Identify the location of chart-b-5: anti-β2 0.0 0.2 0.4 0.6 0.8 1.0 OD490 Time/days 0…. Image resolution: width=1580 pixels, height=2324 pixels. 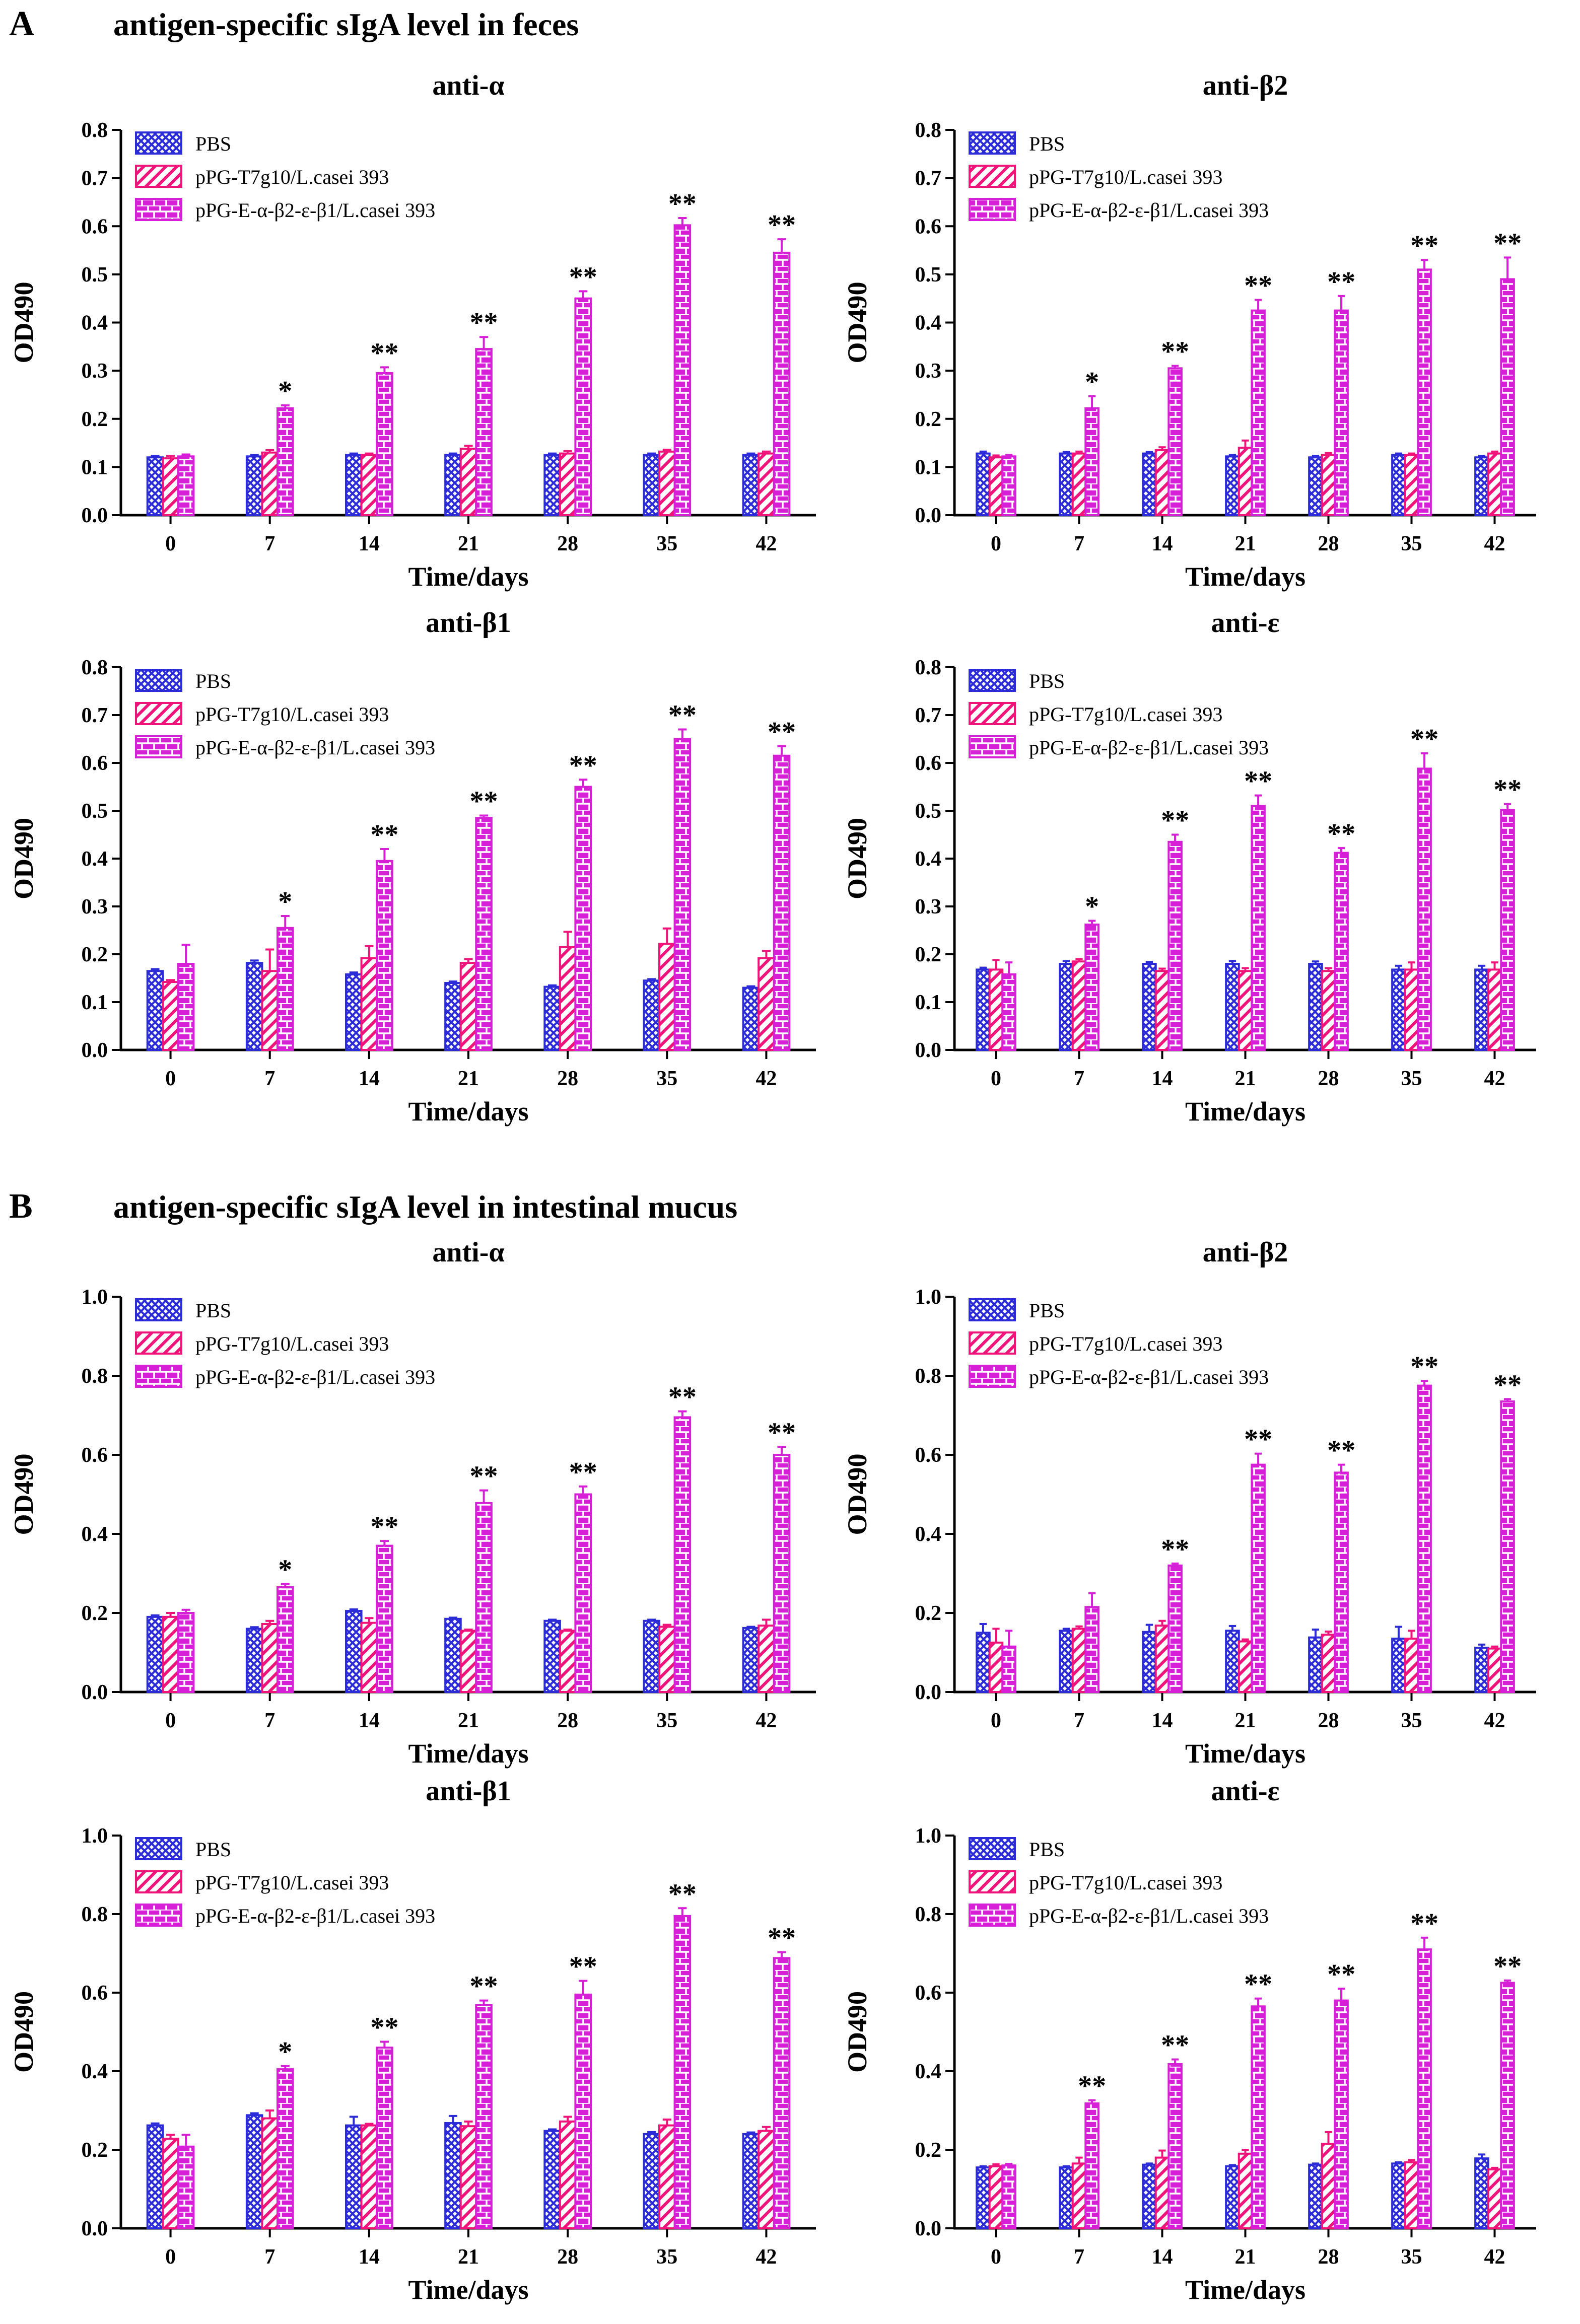
(1189, 1503).